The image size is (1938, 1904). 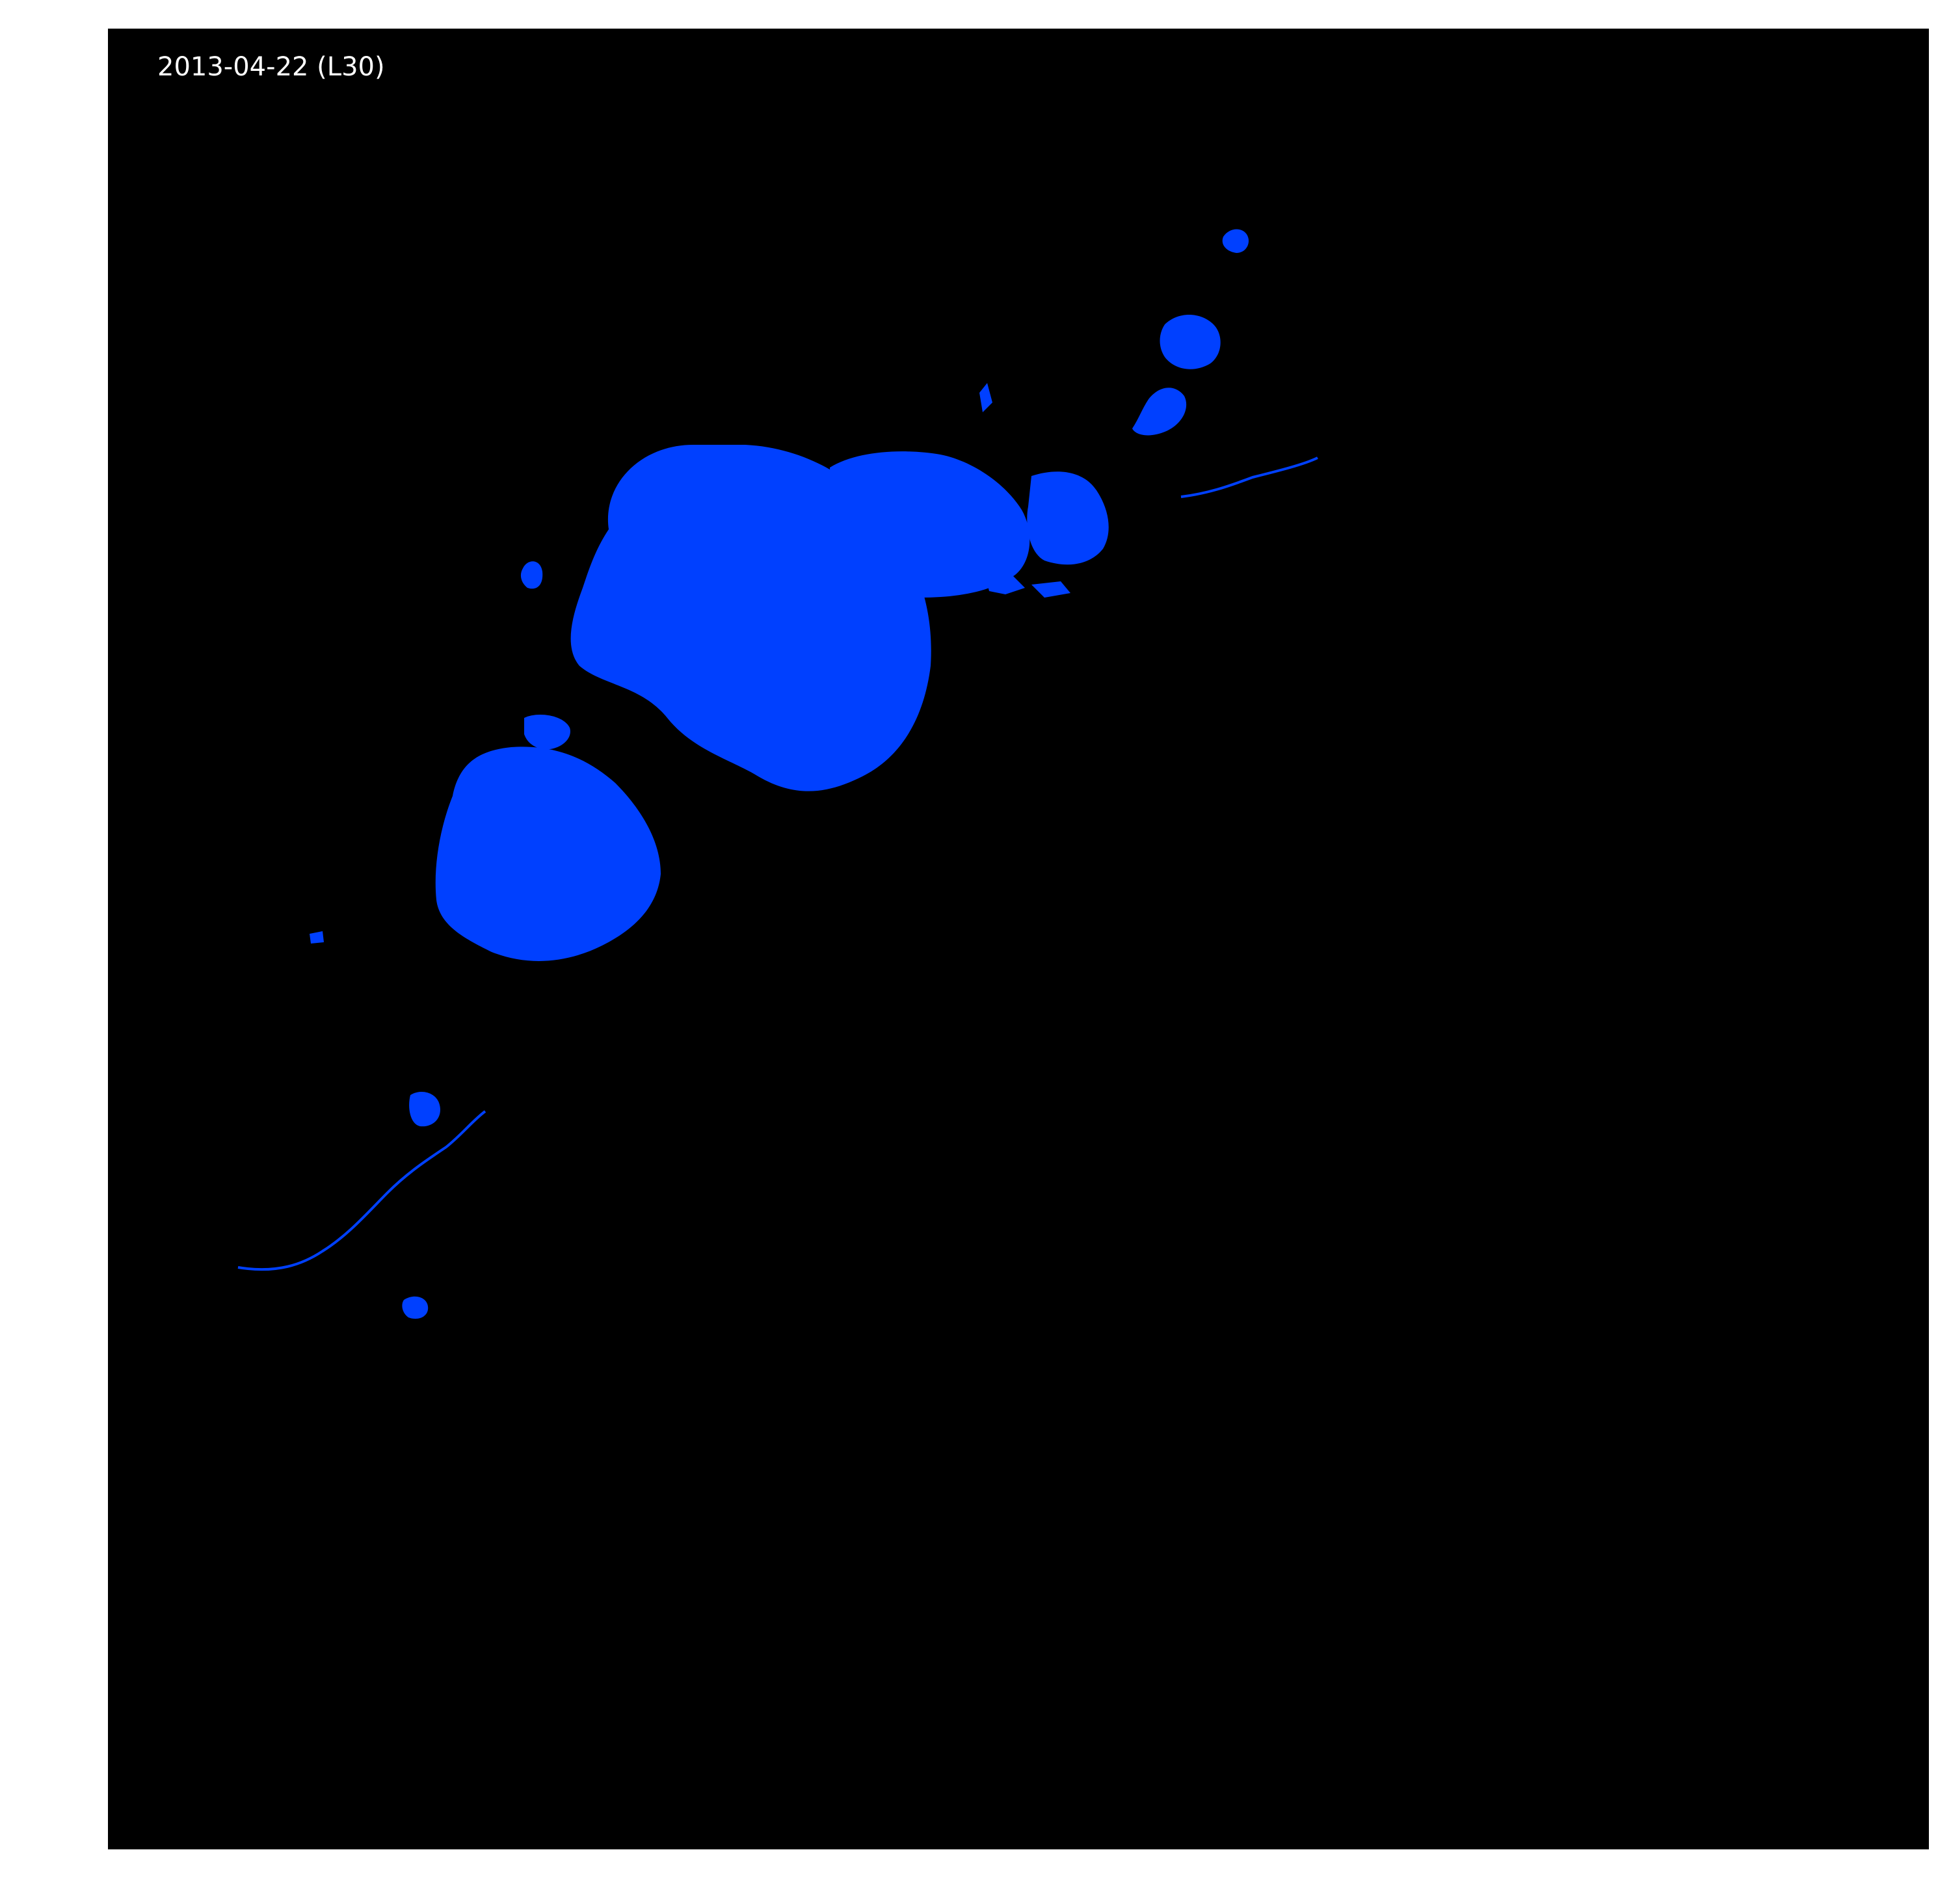 What do you see at coordinates (361, 1190) in the screenshot?
I see `river-trace-sw` at bounding box center [361, 1190].